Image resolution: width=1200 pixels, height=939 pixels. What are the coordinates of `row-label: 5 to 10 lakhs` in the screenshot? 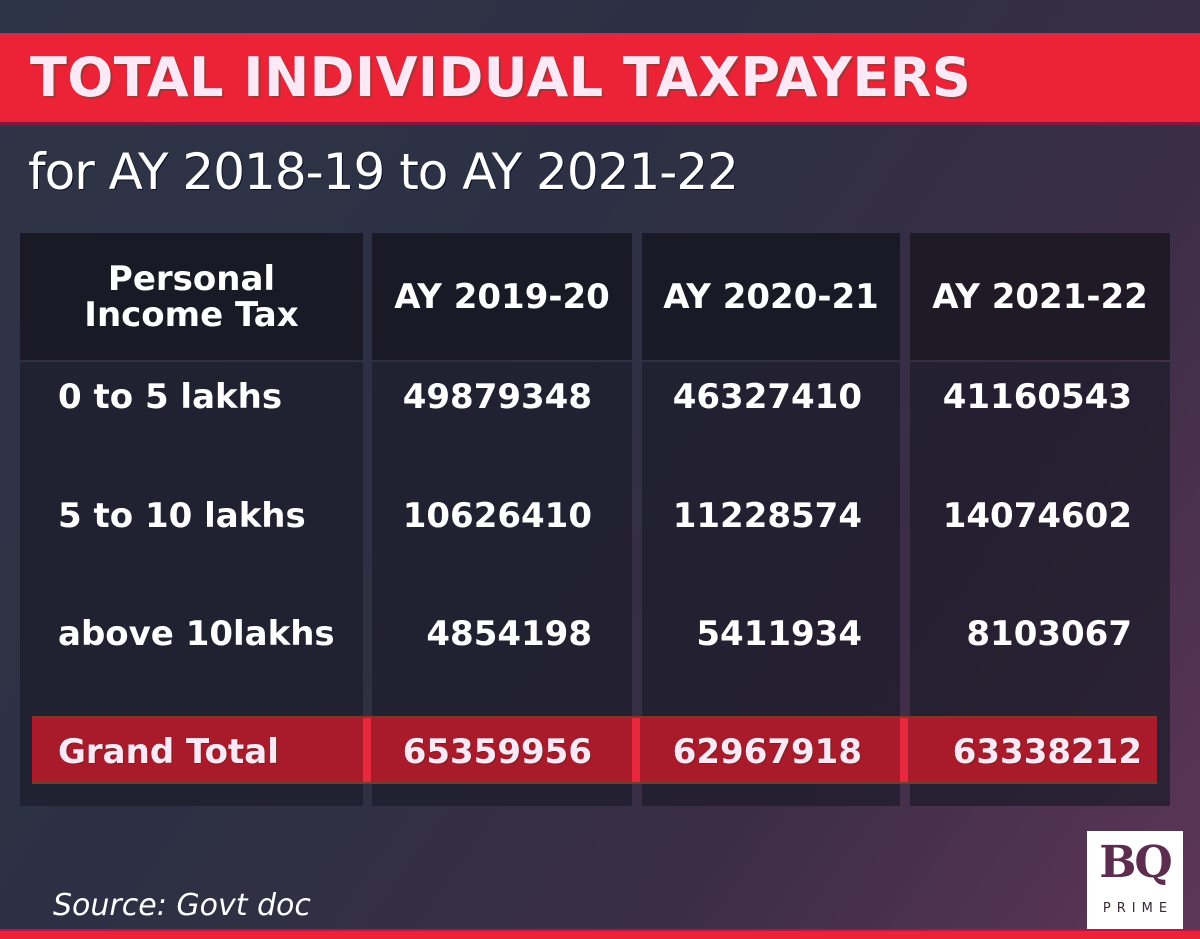 It's located at (182, 516).